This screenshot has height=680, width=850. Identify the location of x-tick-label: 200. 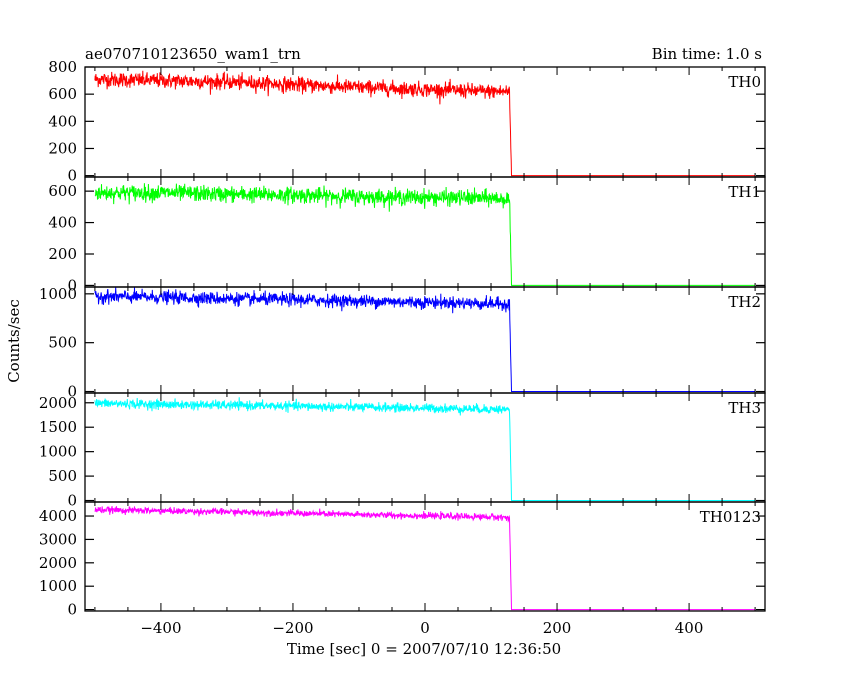
(557, 628).